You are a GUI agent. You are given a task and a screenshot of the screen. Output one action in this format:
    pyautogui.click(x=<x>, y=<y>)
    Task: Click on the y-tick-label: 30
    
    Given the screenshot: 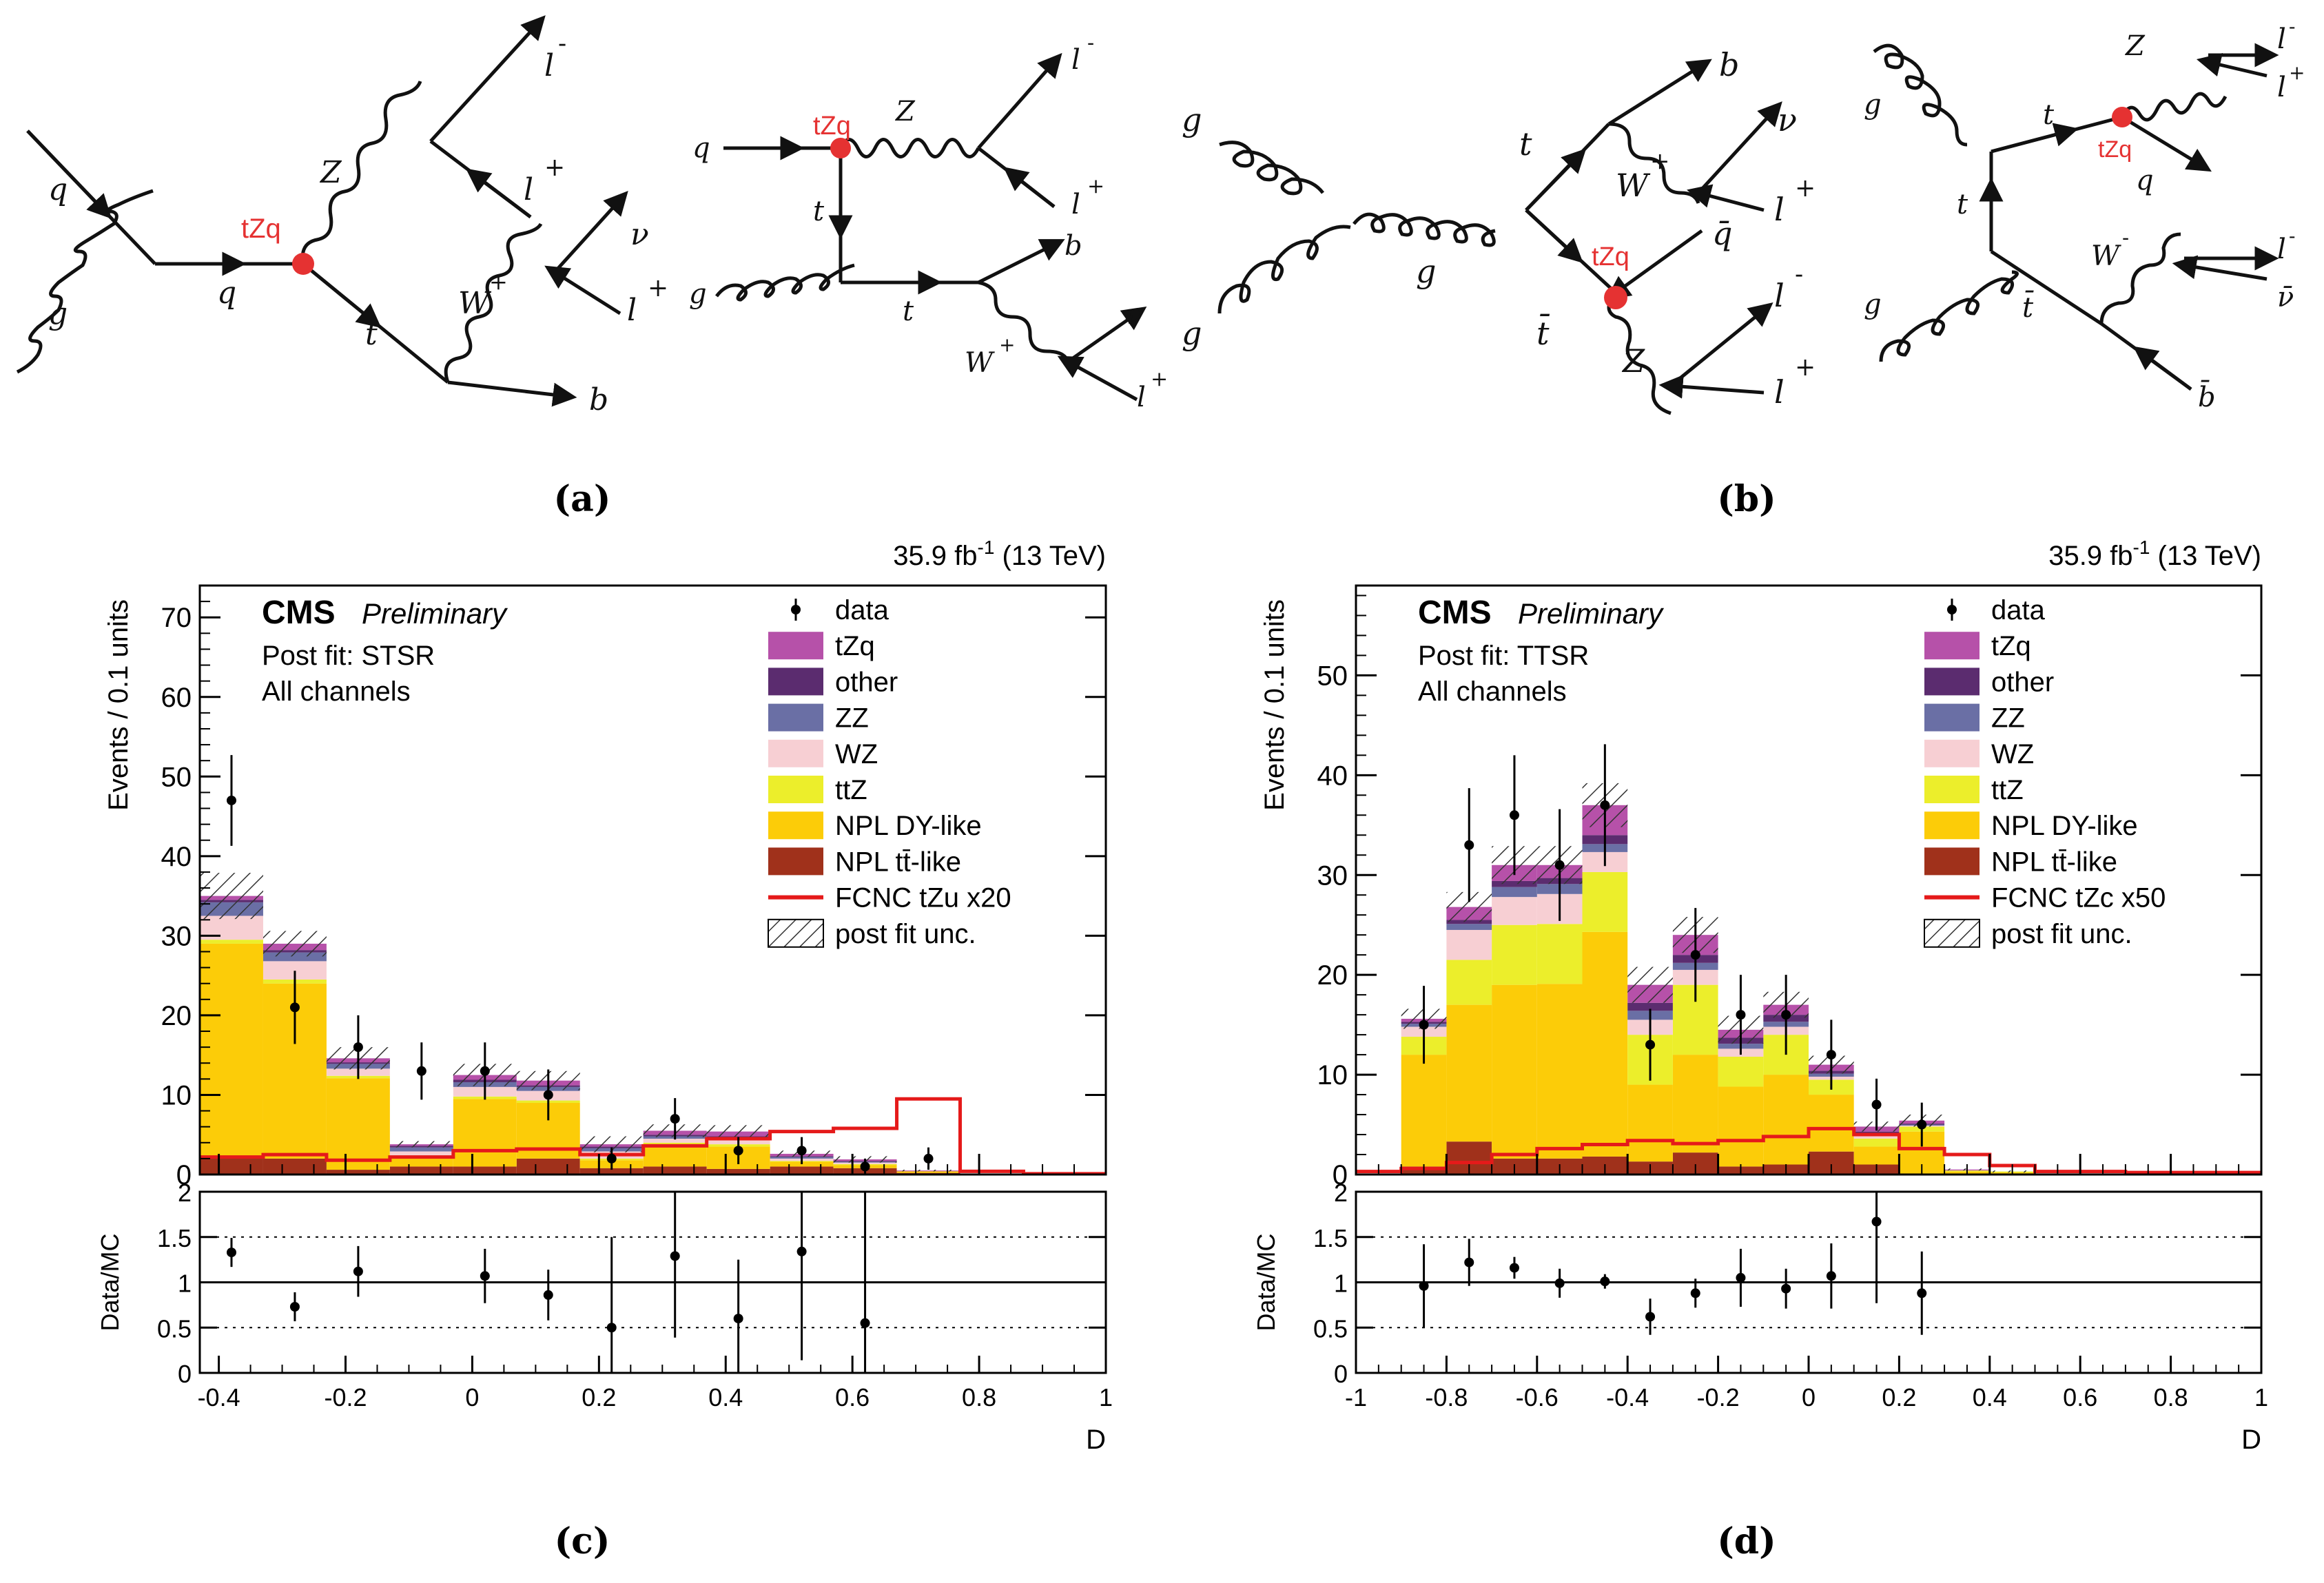 What is the action you would take?
    pyautogui.click(x=176, y=936)
    